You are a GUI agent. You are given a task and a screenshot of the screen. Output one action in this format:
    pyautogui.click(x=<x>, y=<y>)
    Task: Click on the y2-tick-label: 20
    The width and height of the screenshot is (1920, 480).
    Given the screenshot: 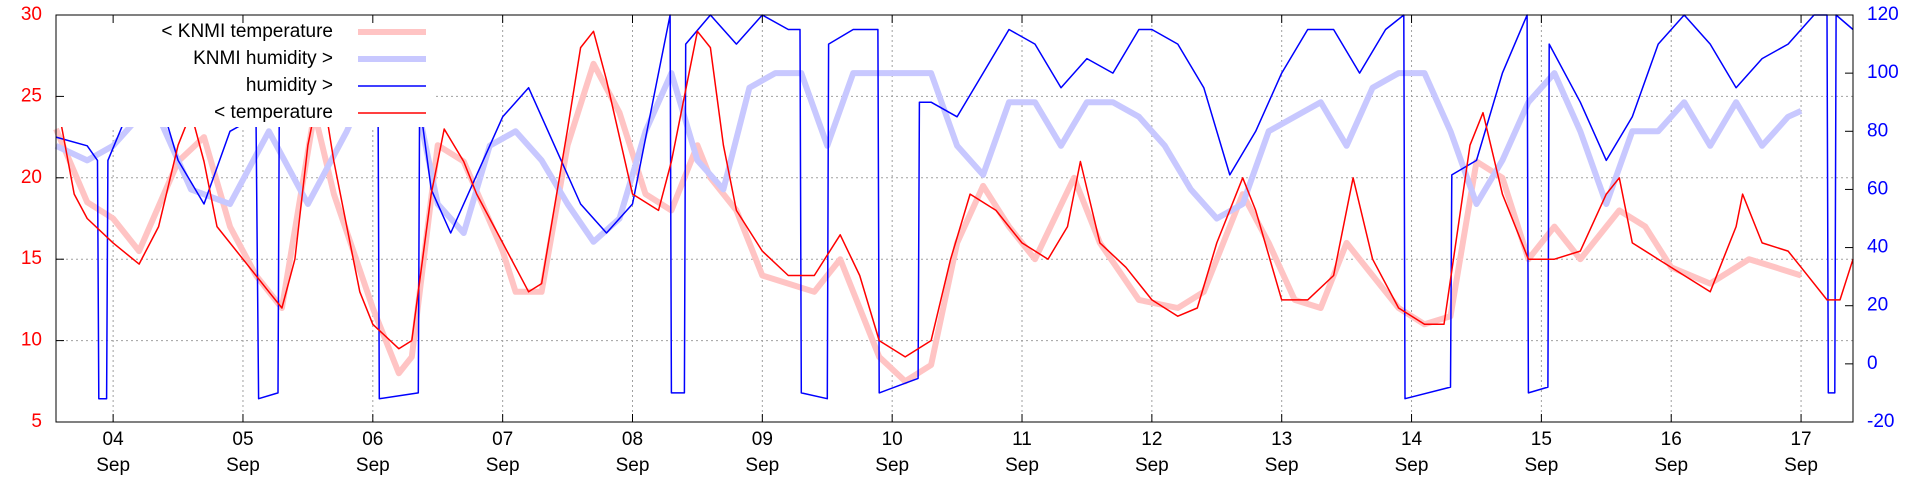 What is the action you would take?
    pyautogui.click(x=1877, y=305)
    